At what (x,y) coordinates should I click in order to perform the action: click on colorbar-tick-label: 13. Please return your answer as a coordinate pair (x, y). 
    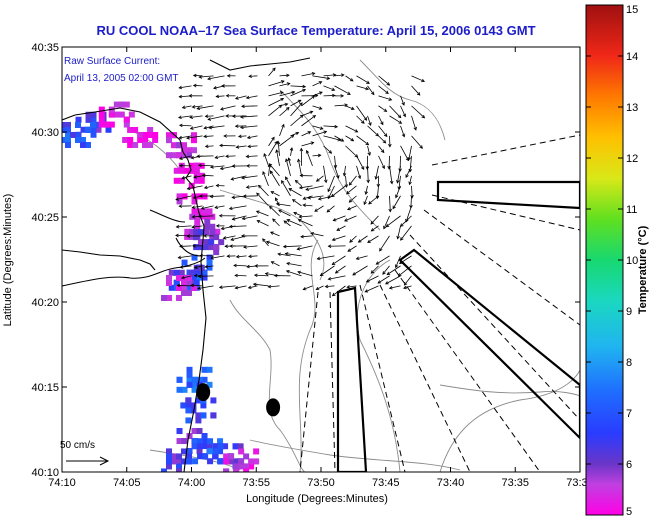
    Looking at the image, I should click on (632, 108).